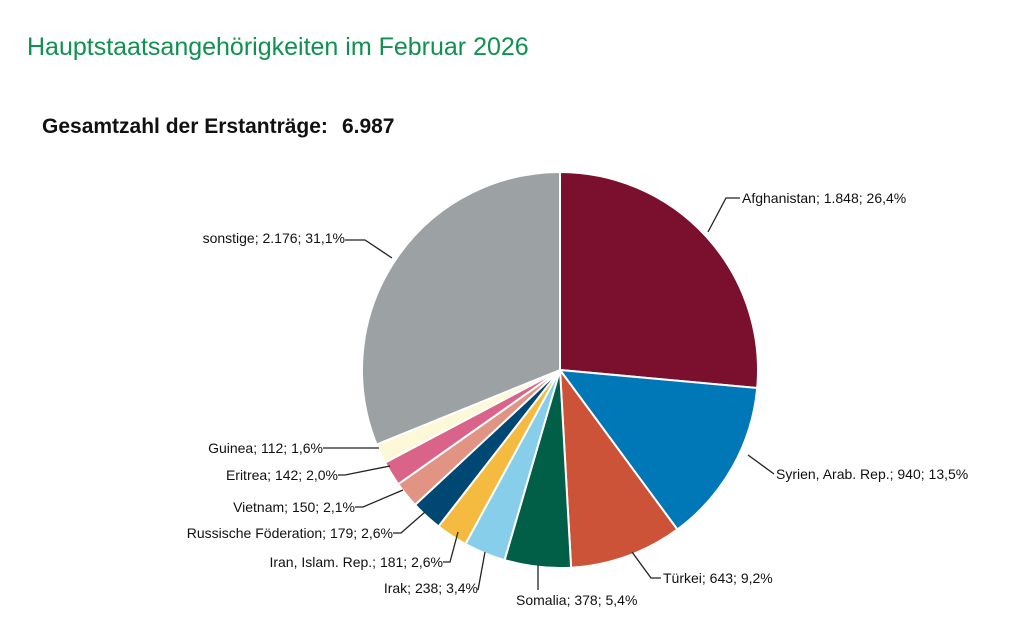 Image resolution: width=1024 pixels, height=630 pixels. I want to click on slice-label: Guinea; 112; 1,6%, so click(265, 448).